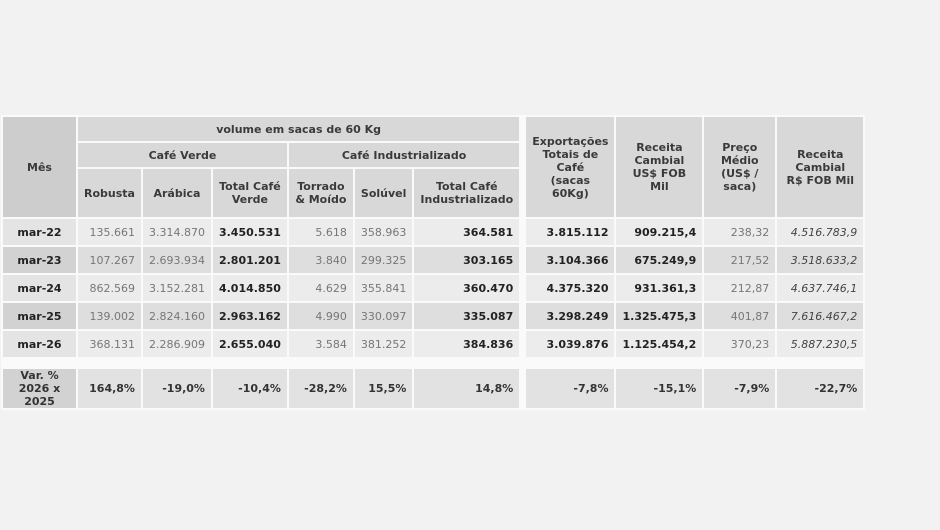  I want to click on var-receita-brl: -22,7%, so click(820, 388).